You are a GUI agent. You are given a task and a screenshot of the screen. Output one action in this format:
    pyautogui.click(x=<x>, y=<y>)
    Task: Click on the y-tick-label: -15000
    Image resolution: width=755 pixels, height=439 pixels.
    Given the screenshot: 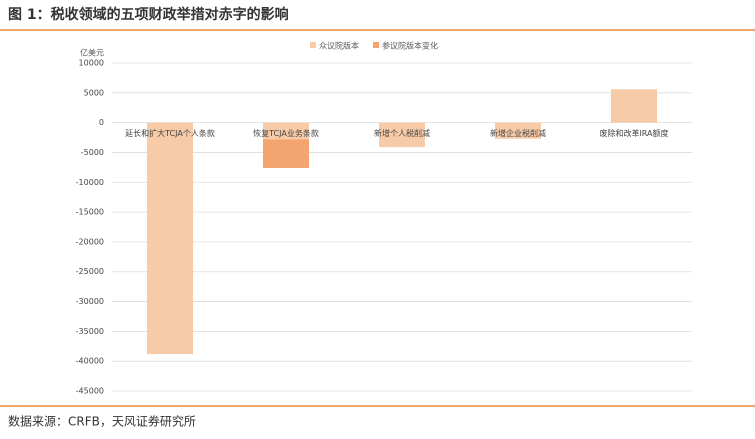 What is the action you would take?
    pyautogui.click(x=90, y=212)
    